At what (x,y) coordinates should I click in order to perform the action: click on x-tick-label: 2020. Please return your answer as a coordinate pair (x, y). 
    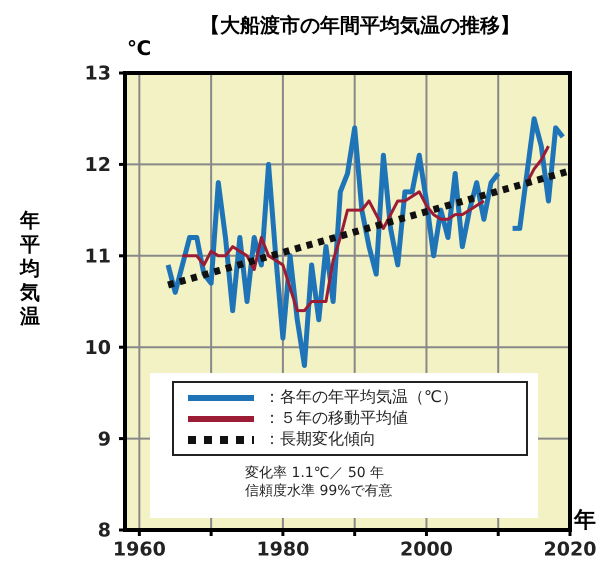
    Looking at the image, I should click on (570, 549).